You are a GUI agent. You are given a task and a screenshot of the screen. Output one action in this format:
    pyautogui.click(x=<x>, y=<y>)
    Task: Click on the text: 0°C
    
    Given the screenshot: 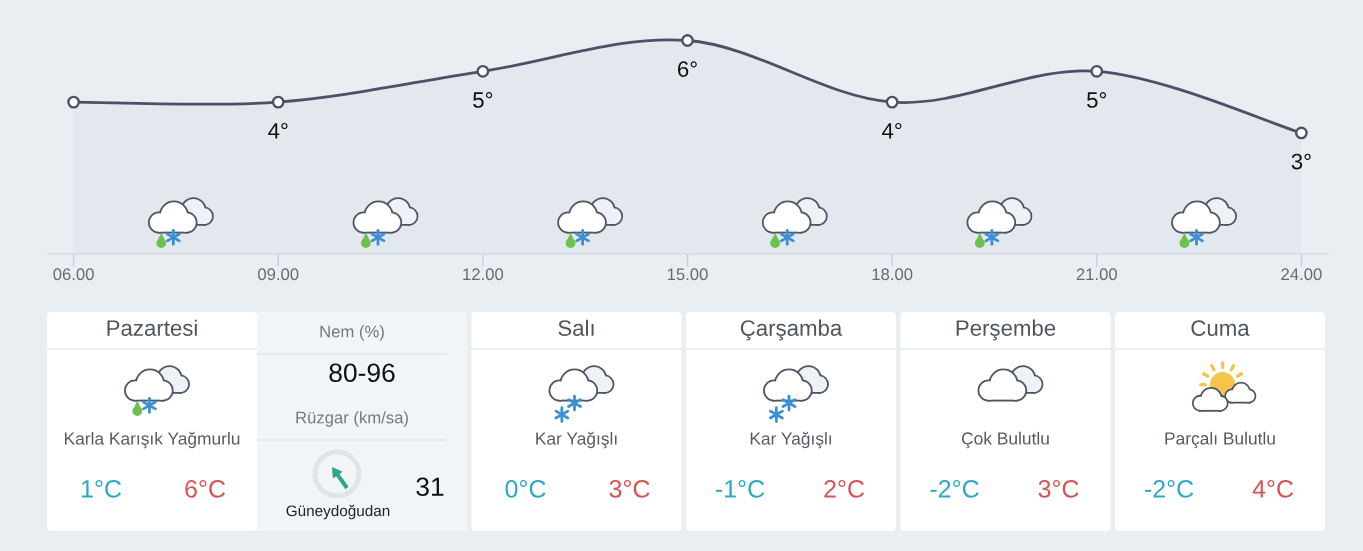 What is the action you would take?
    pyautogui.click(x=525, y=489)
    